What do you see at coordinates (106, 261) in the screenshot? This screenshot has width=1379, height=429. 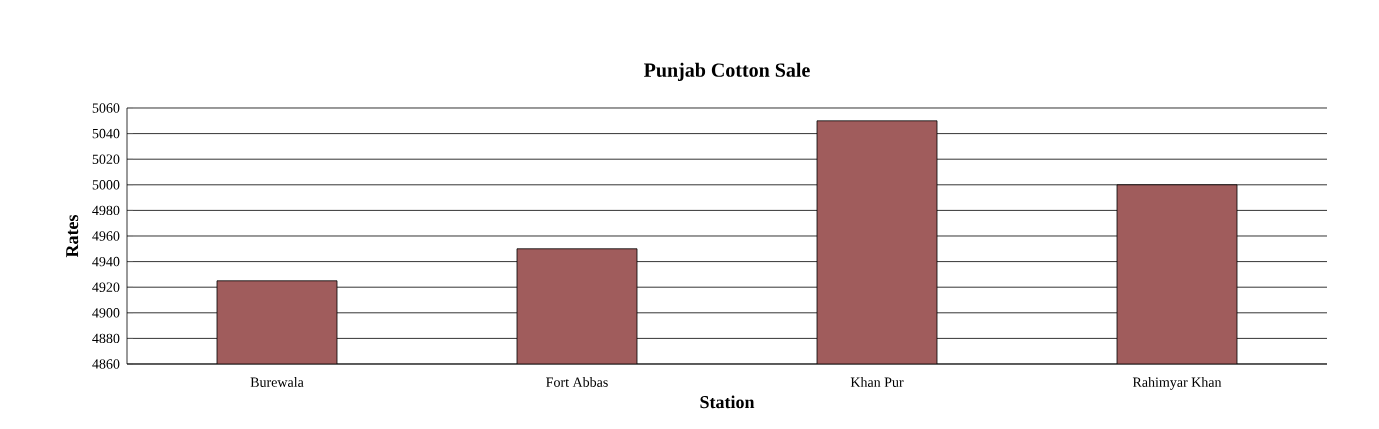 I see `y-tick-label: 4940` at bounding box center [106, 261].